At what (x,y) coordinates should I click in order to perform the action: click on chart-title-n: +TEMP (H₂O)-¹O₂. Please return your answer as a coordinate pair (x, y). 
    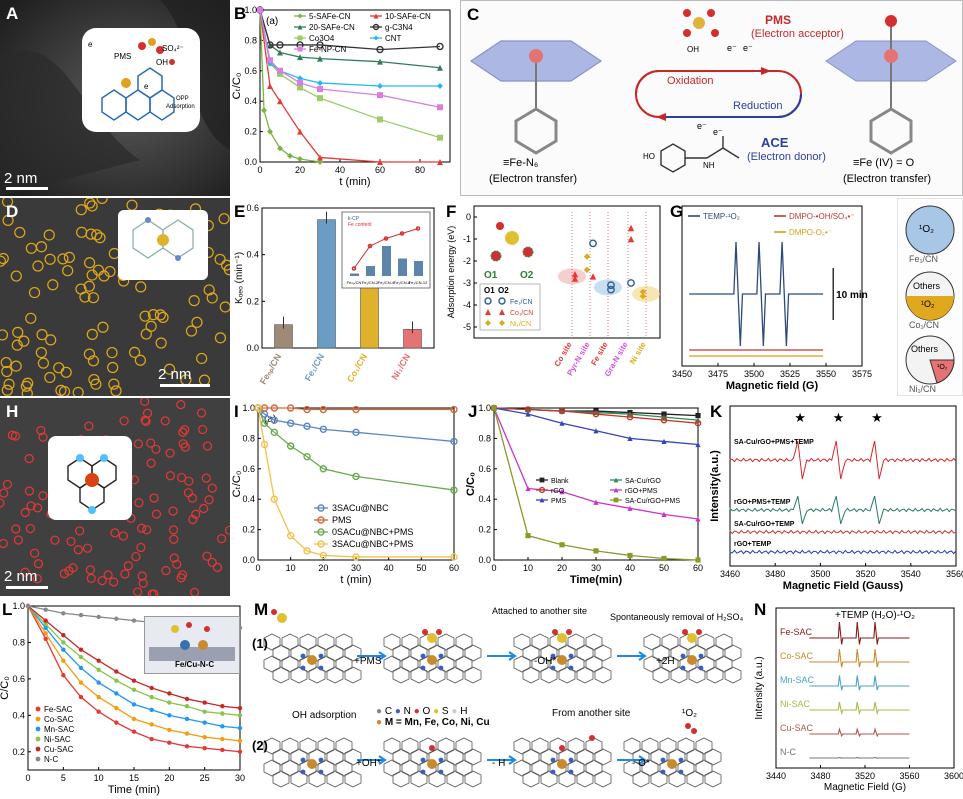
    Looking at the image, I should click on (875, 615).